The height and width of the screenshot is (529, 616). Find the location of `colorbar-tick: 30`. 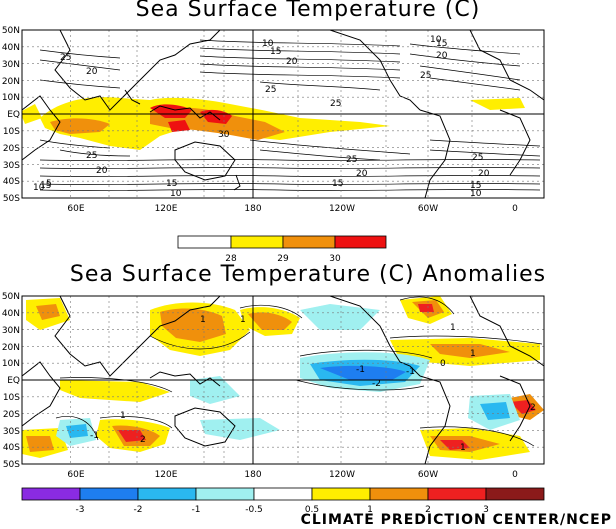

colorbar-tick: 30 is located at coordinates (335, 259).